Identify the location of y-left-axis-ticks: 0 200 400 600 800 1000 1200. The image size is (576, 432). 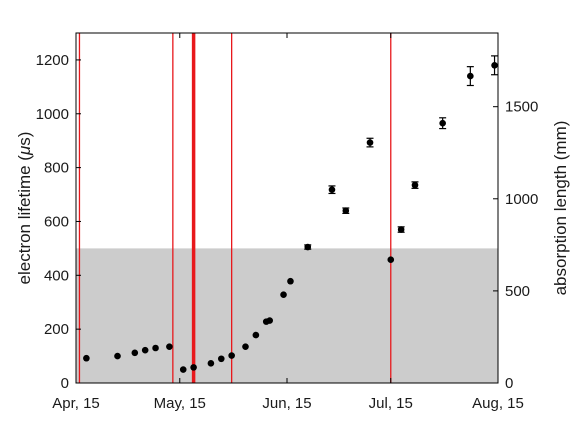
(58, 222).